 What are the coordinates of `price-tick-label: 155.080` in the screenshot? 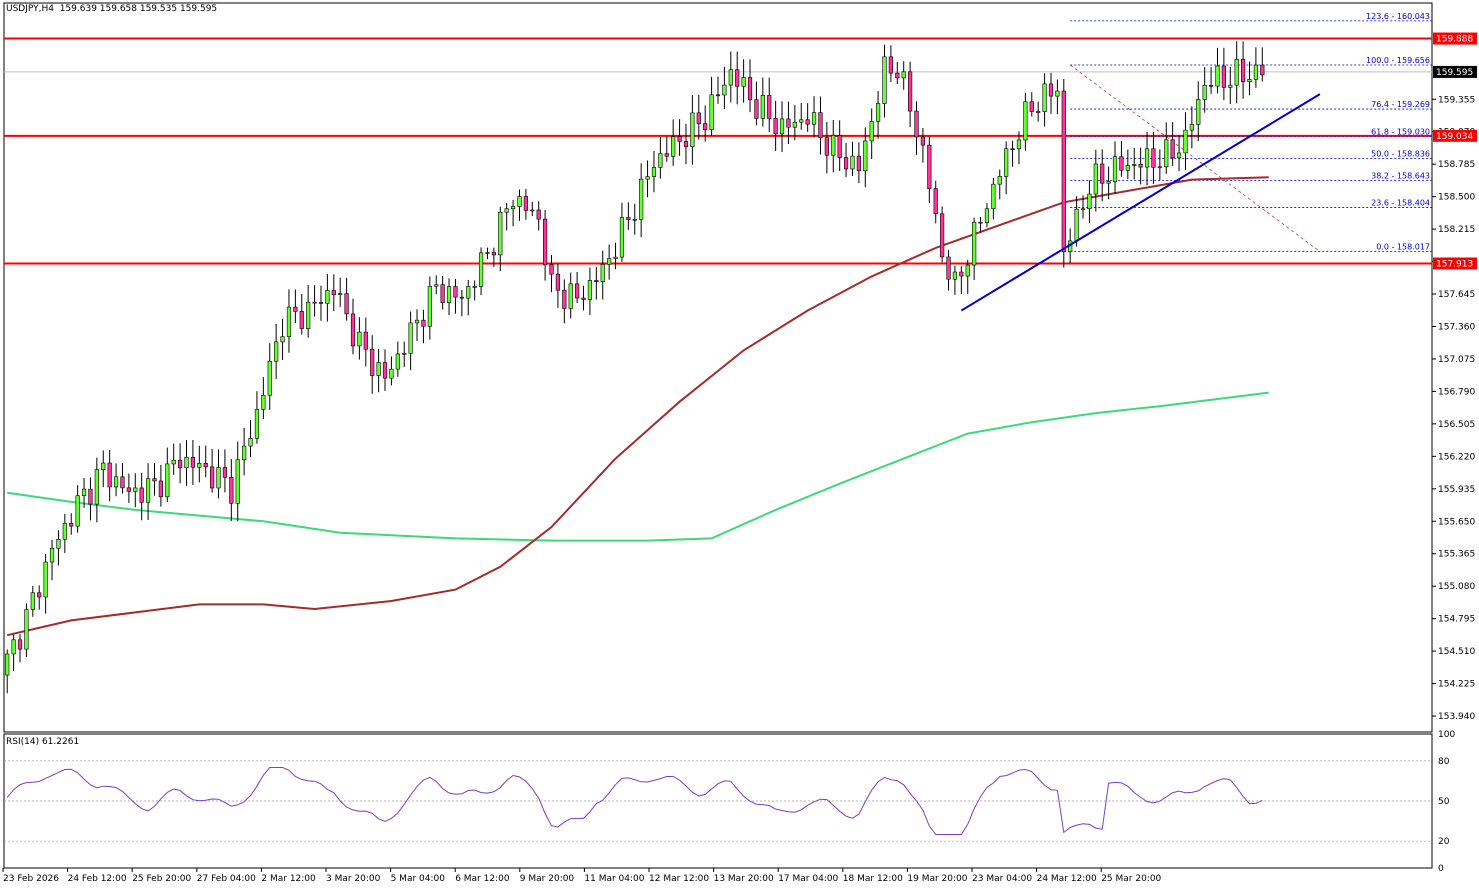 It's located at (1456, 587).